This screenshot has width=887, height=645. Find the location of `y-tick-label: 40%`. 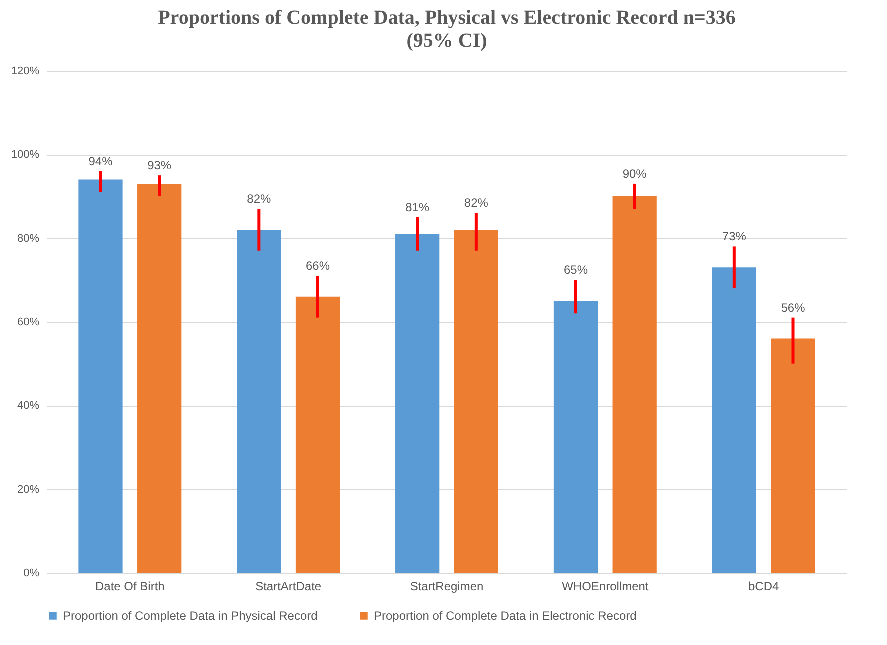

y-tick-label: 40% is located at coordinates (28, 406).